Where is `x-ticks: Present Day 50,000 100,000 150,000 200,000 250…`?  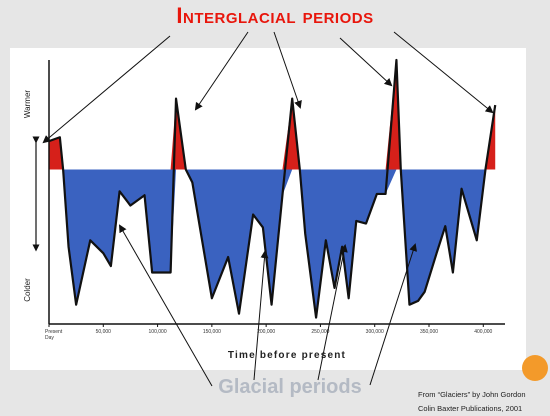
x-ticks: Present Day 50,000 100,000 150,000 200,000 250… is located at coordinates (269, 332).